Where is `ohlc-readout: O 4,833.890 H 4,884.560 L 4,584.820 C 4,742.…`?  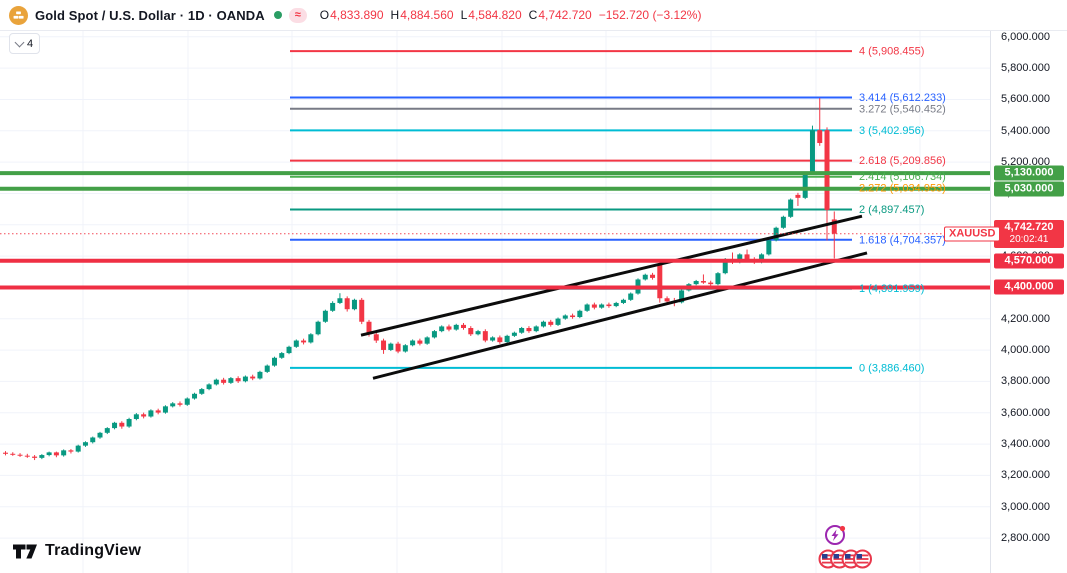
ohlc-readout: O 4,833.890 H 4,884.560 L 4,584.820 C 4,742.… is located at coordinates (511, 15).